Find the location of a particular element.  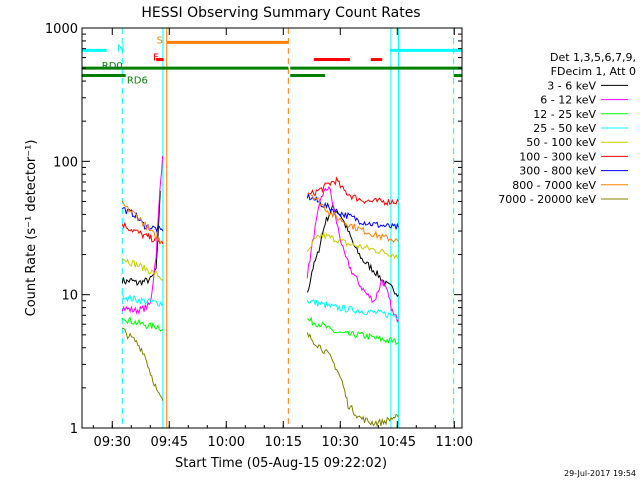

legend-label-100-300-kev: 100 - 300 keV is located at coordinates (557, 156).